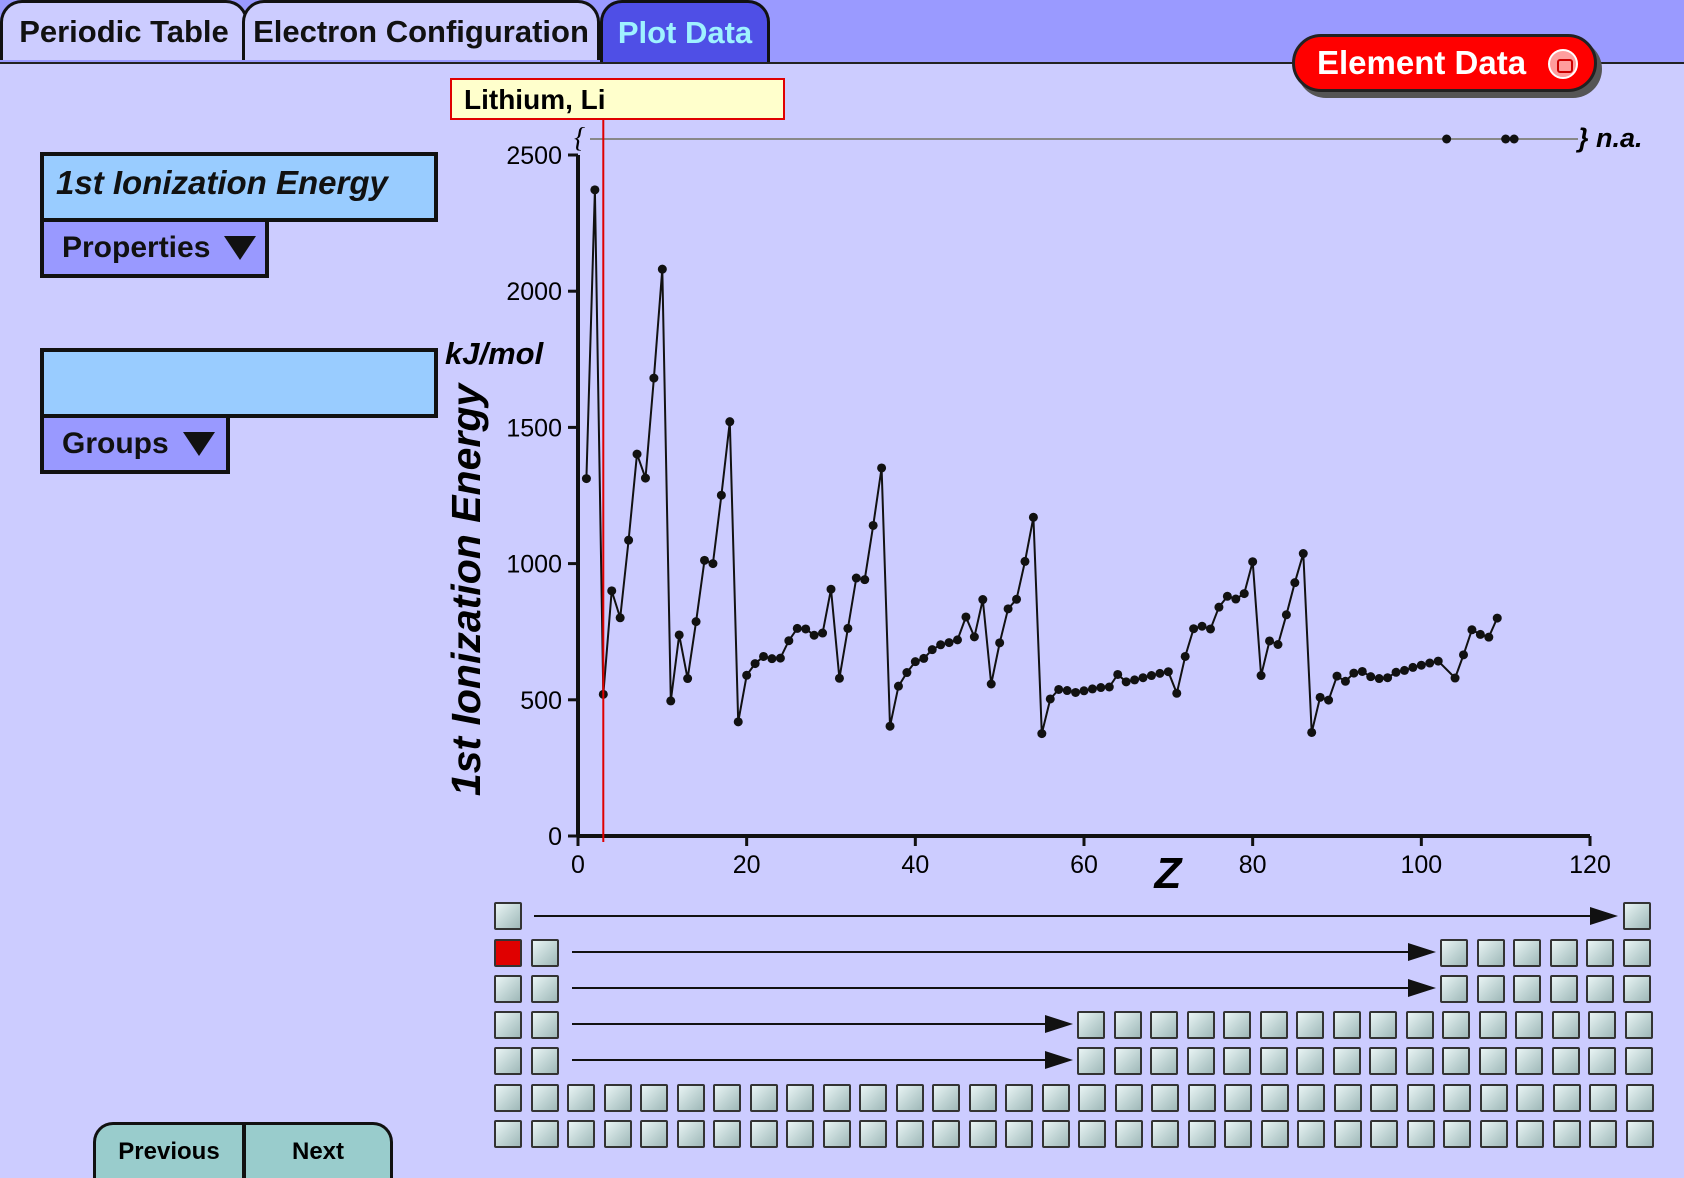  Describe the element at coordinates (154, 248) in the screenshot. I see `properties-dropdown: Properties` at that location.